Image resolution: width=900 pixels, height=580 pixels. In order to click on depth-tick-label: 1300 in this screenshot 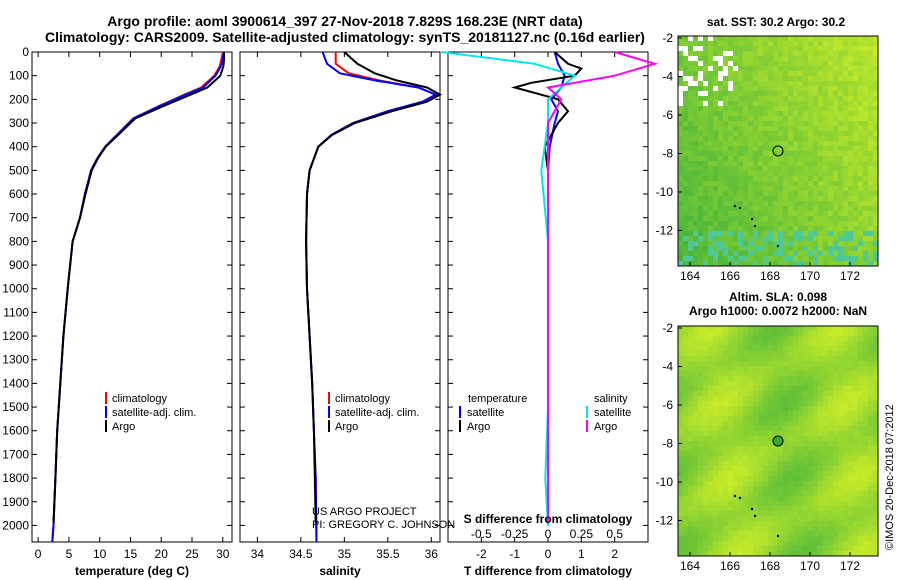, I will do `click(15, 360)`.